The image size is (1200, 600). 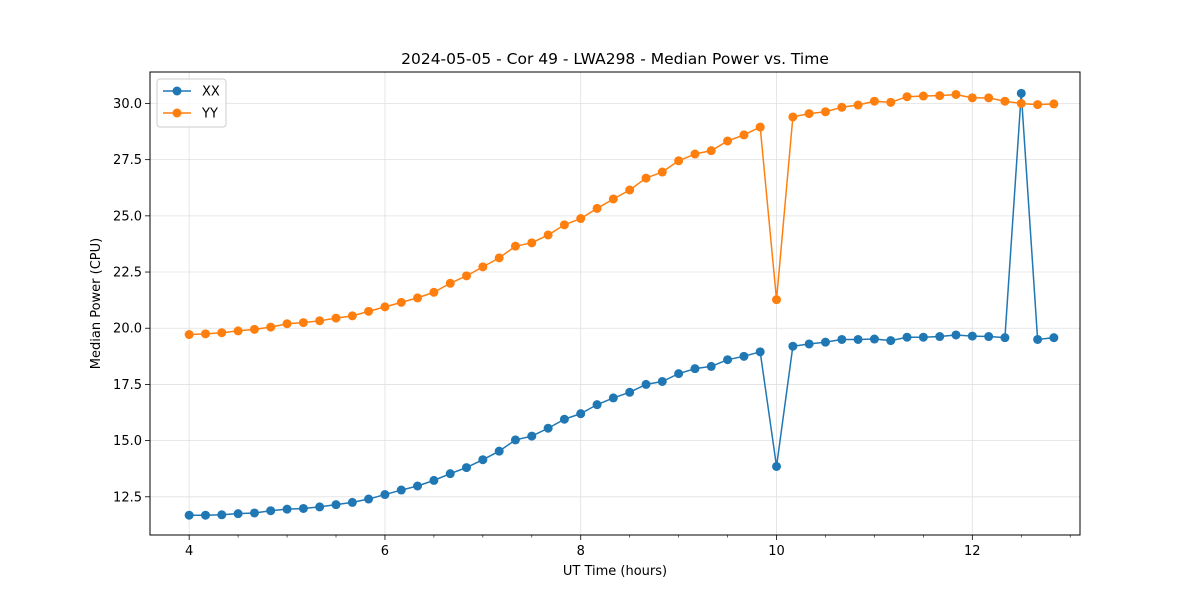 What do you see at coordinates (127, 273) in the screenshot?
I see `y-tick-label: 22.5` at bounding box center [127, 273].